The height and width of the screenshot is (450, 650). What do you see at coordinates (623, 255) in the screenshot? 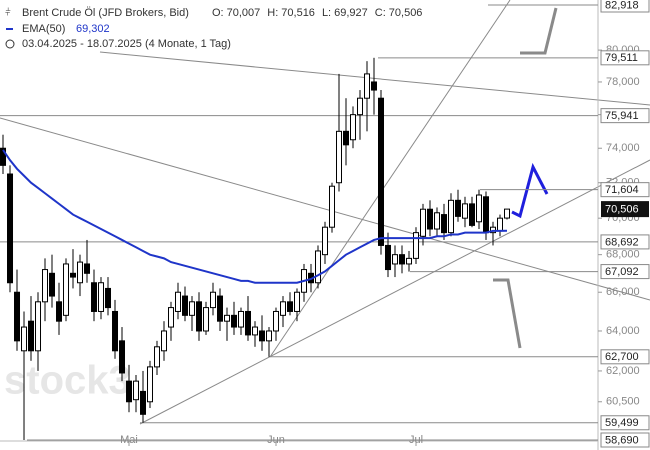
I see `y-tick-label: 68,000` at bounding box center [623, 255].